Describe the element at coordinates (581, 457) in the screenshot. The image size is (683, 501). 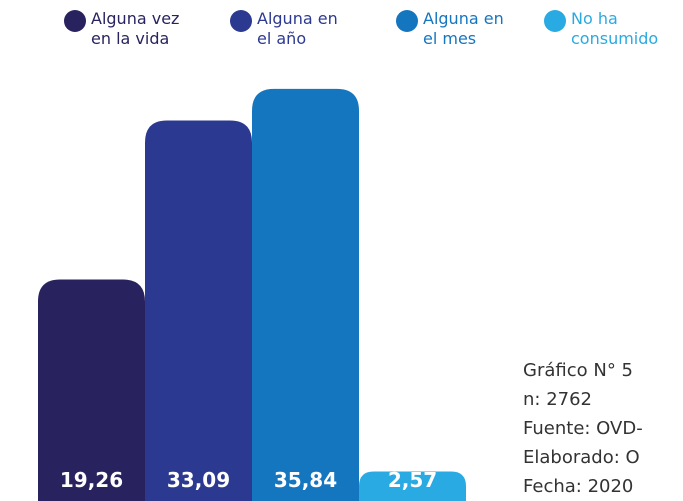
I see `annotation: Elaborado: O` at that location.